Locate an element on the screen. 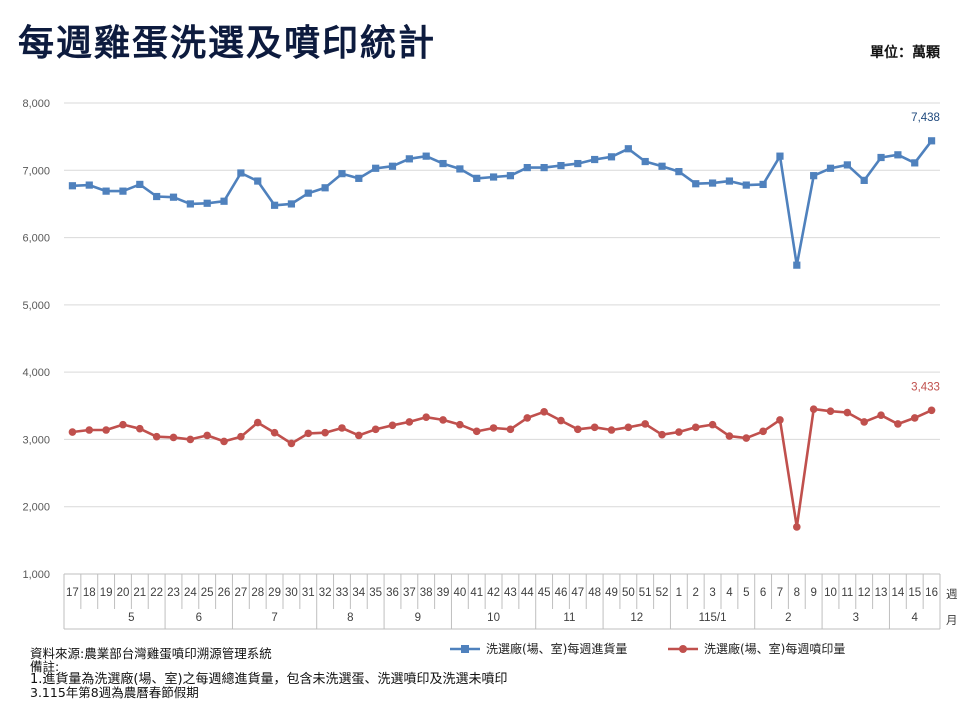 Image resolution: width=960 pixels, height=720 pixels. legend-item-printed: 洗選廠(場、室)每週噴印量 is located at coordinates (756, 648).